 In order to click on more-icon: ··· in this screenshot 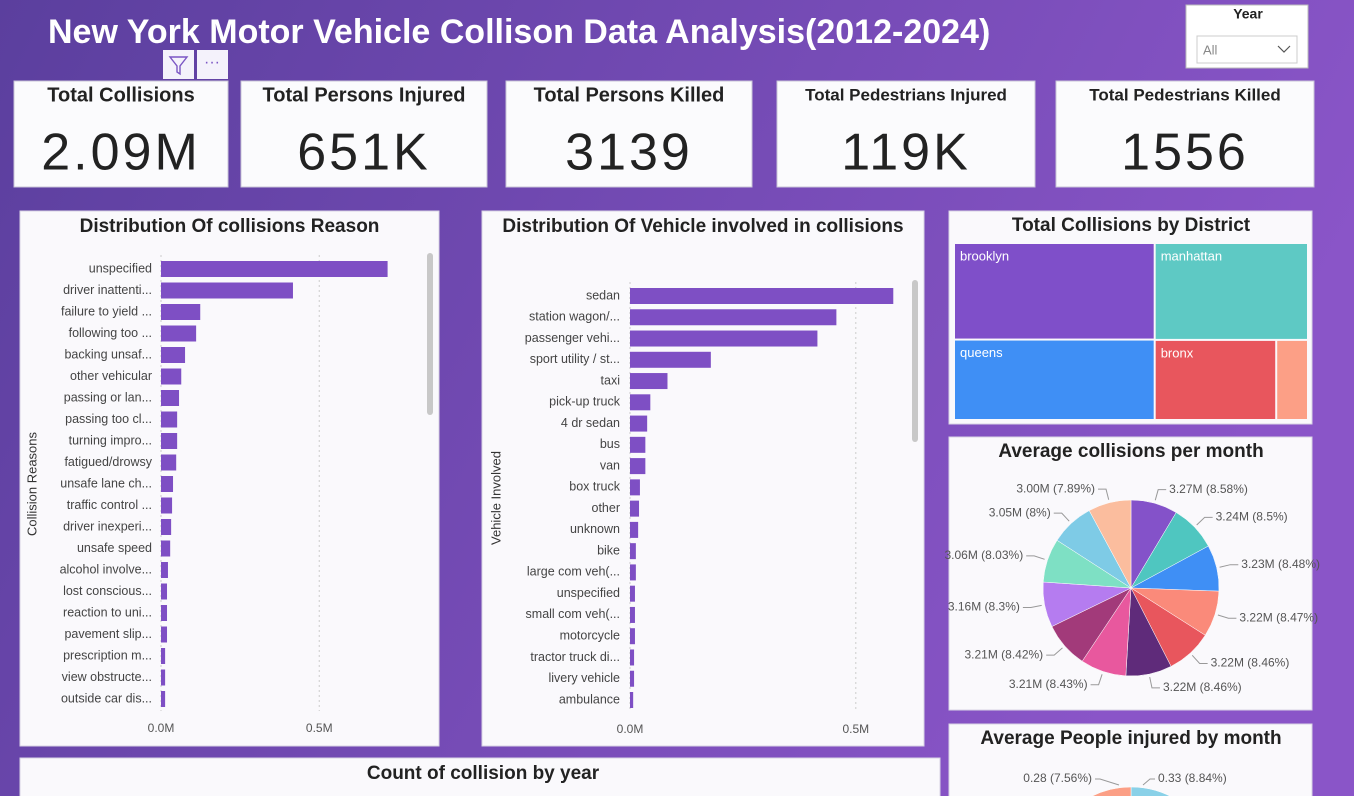, I will do `click(212, 62)`.